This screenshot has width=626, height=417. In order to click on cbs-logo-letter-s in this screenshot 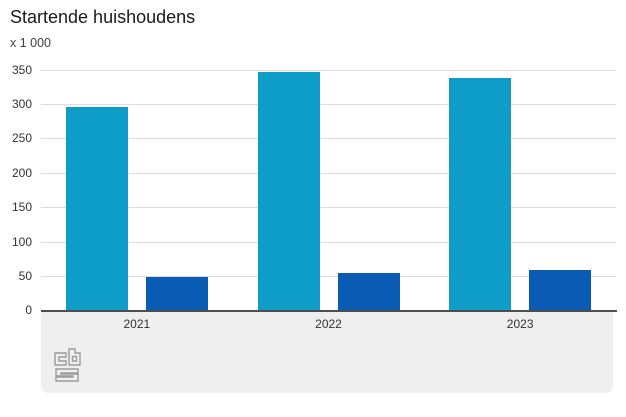, I will do `click(67, 375)`.